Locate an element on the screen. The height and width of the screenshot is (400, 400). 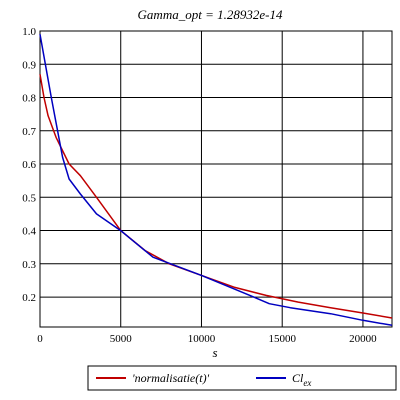
chart-title: Gamma_opt = 1.28932e-14 is located at coordinates (210, 14).